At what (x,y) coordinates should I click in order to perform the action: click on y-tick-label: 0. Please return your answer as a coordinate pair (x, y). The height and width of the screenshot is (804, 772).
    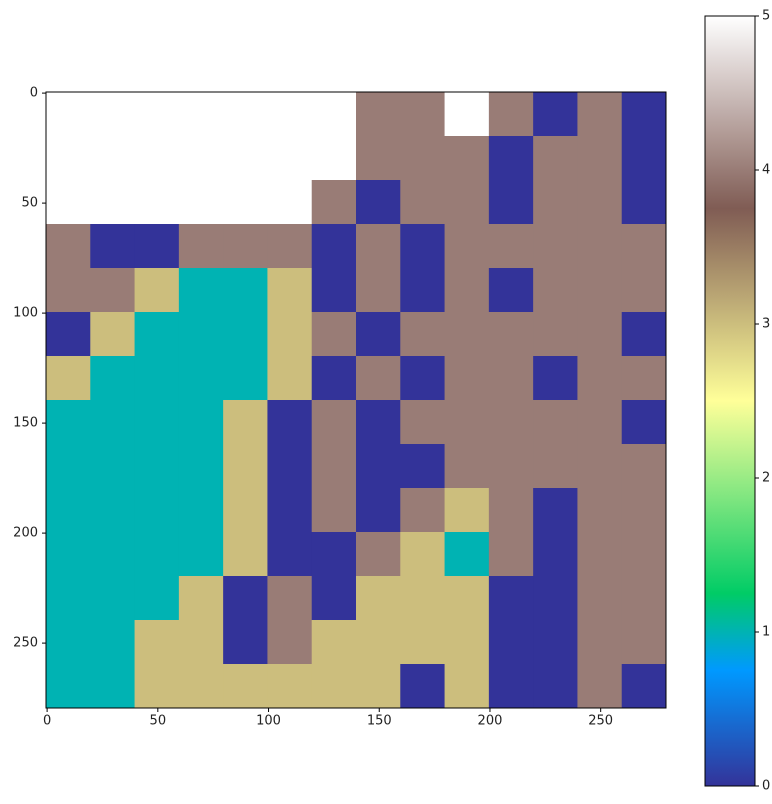
    Looking at the image, I should click on (34, 93).